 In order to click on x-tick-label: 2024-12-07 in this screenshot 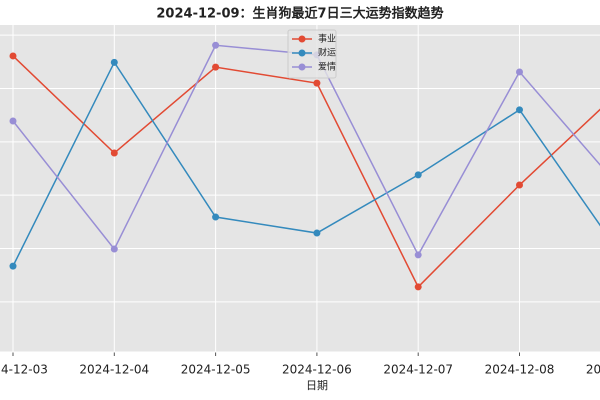, I will do `click(418, 370)`.